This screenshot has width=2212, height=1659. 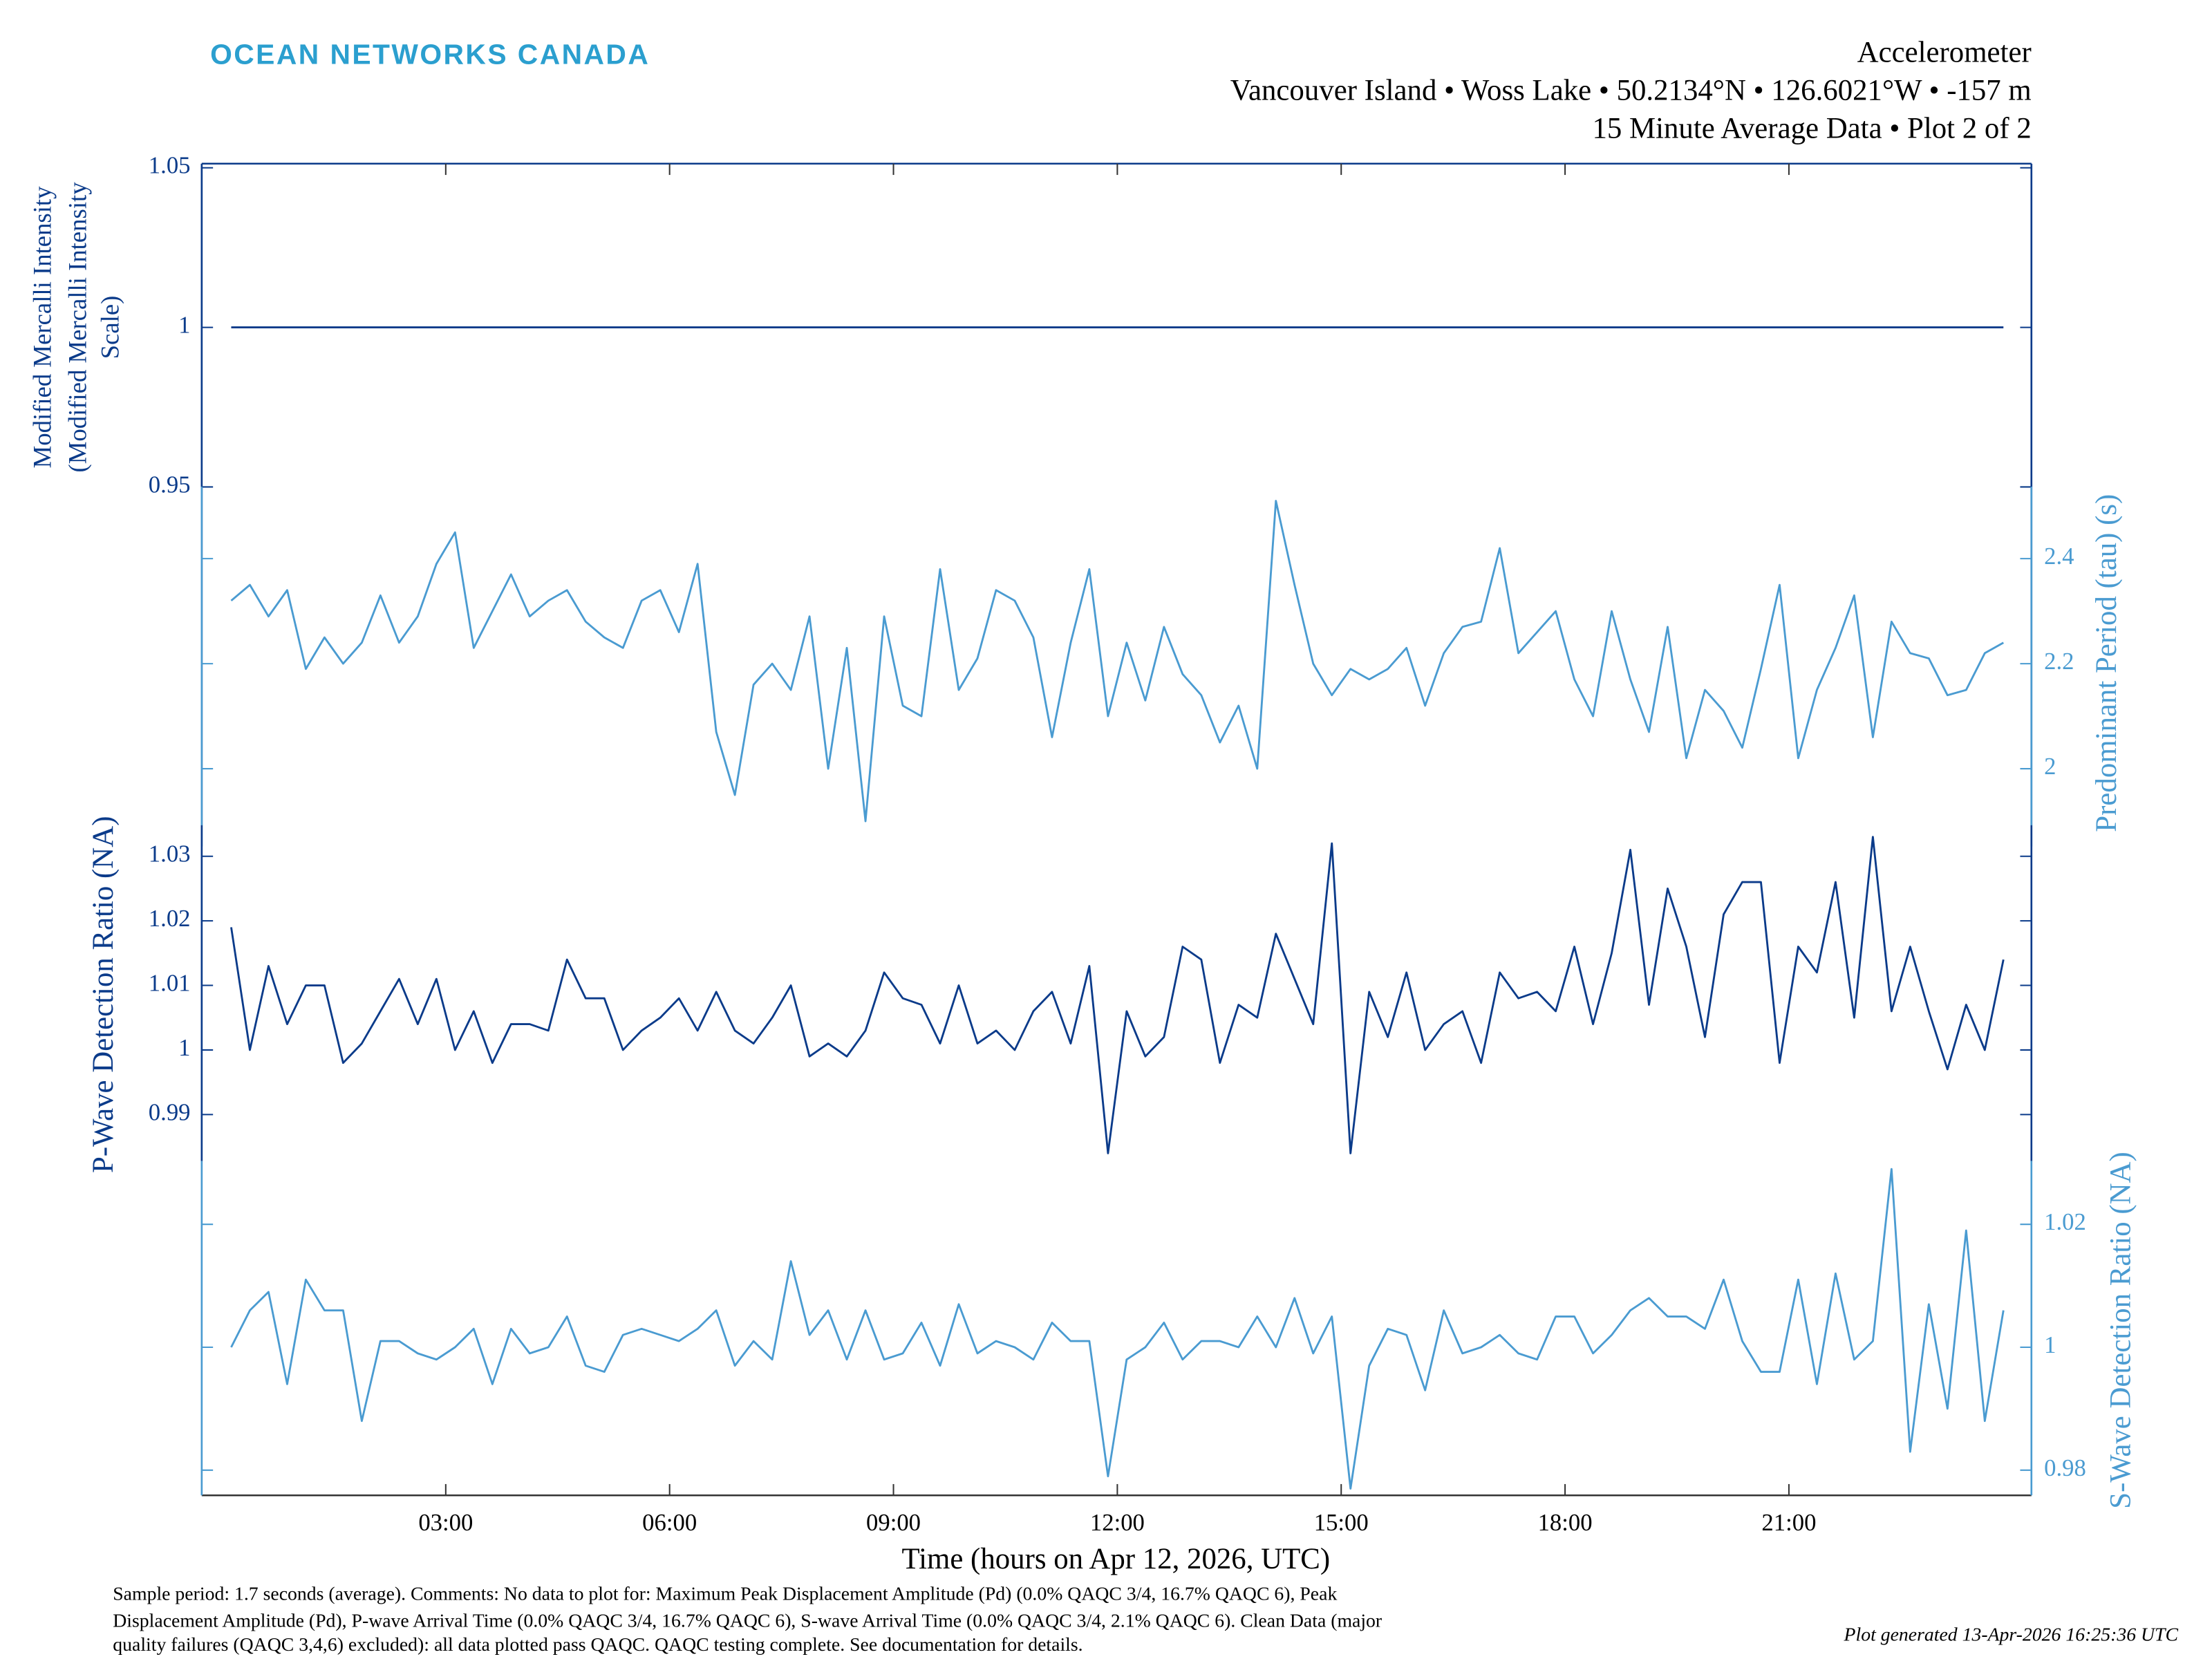 What do you see at coordinates (1342, 1522) in the screenshot?
I see `x-tick-label: 15:00` at bounding box center [1342, 1522].